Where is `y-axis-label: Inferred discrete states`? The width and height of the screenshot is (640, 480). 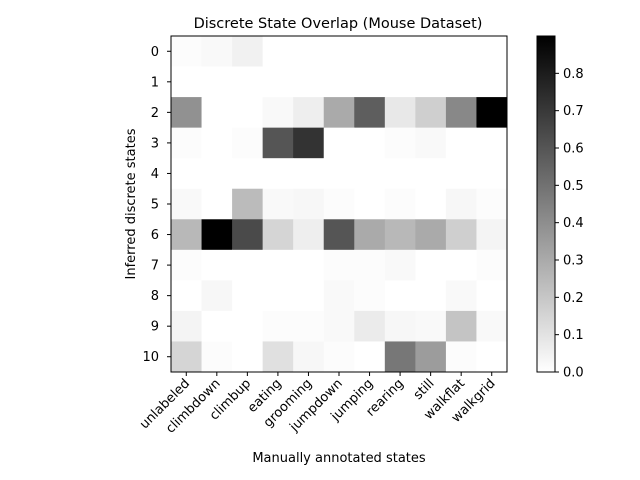
y-axis-label: Inferred discrete states is located at coordinates (131, 203).